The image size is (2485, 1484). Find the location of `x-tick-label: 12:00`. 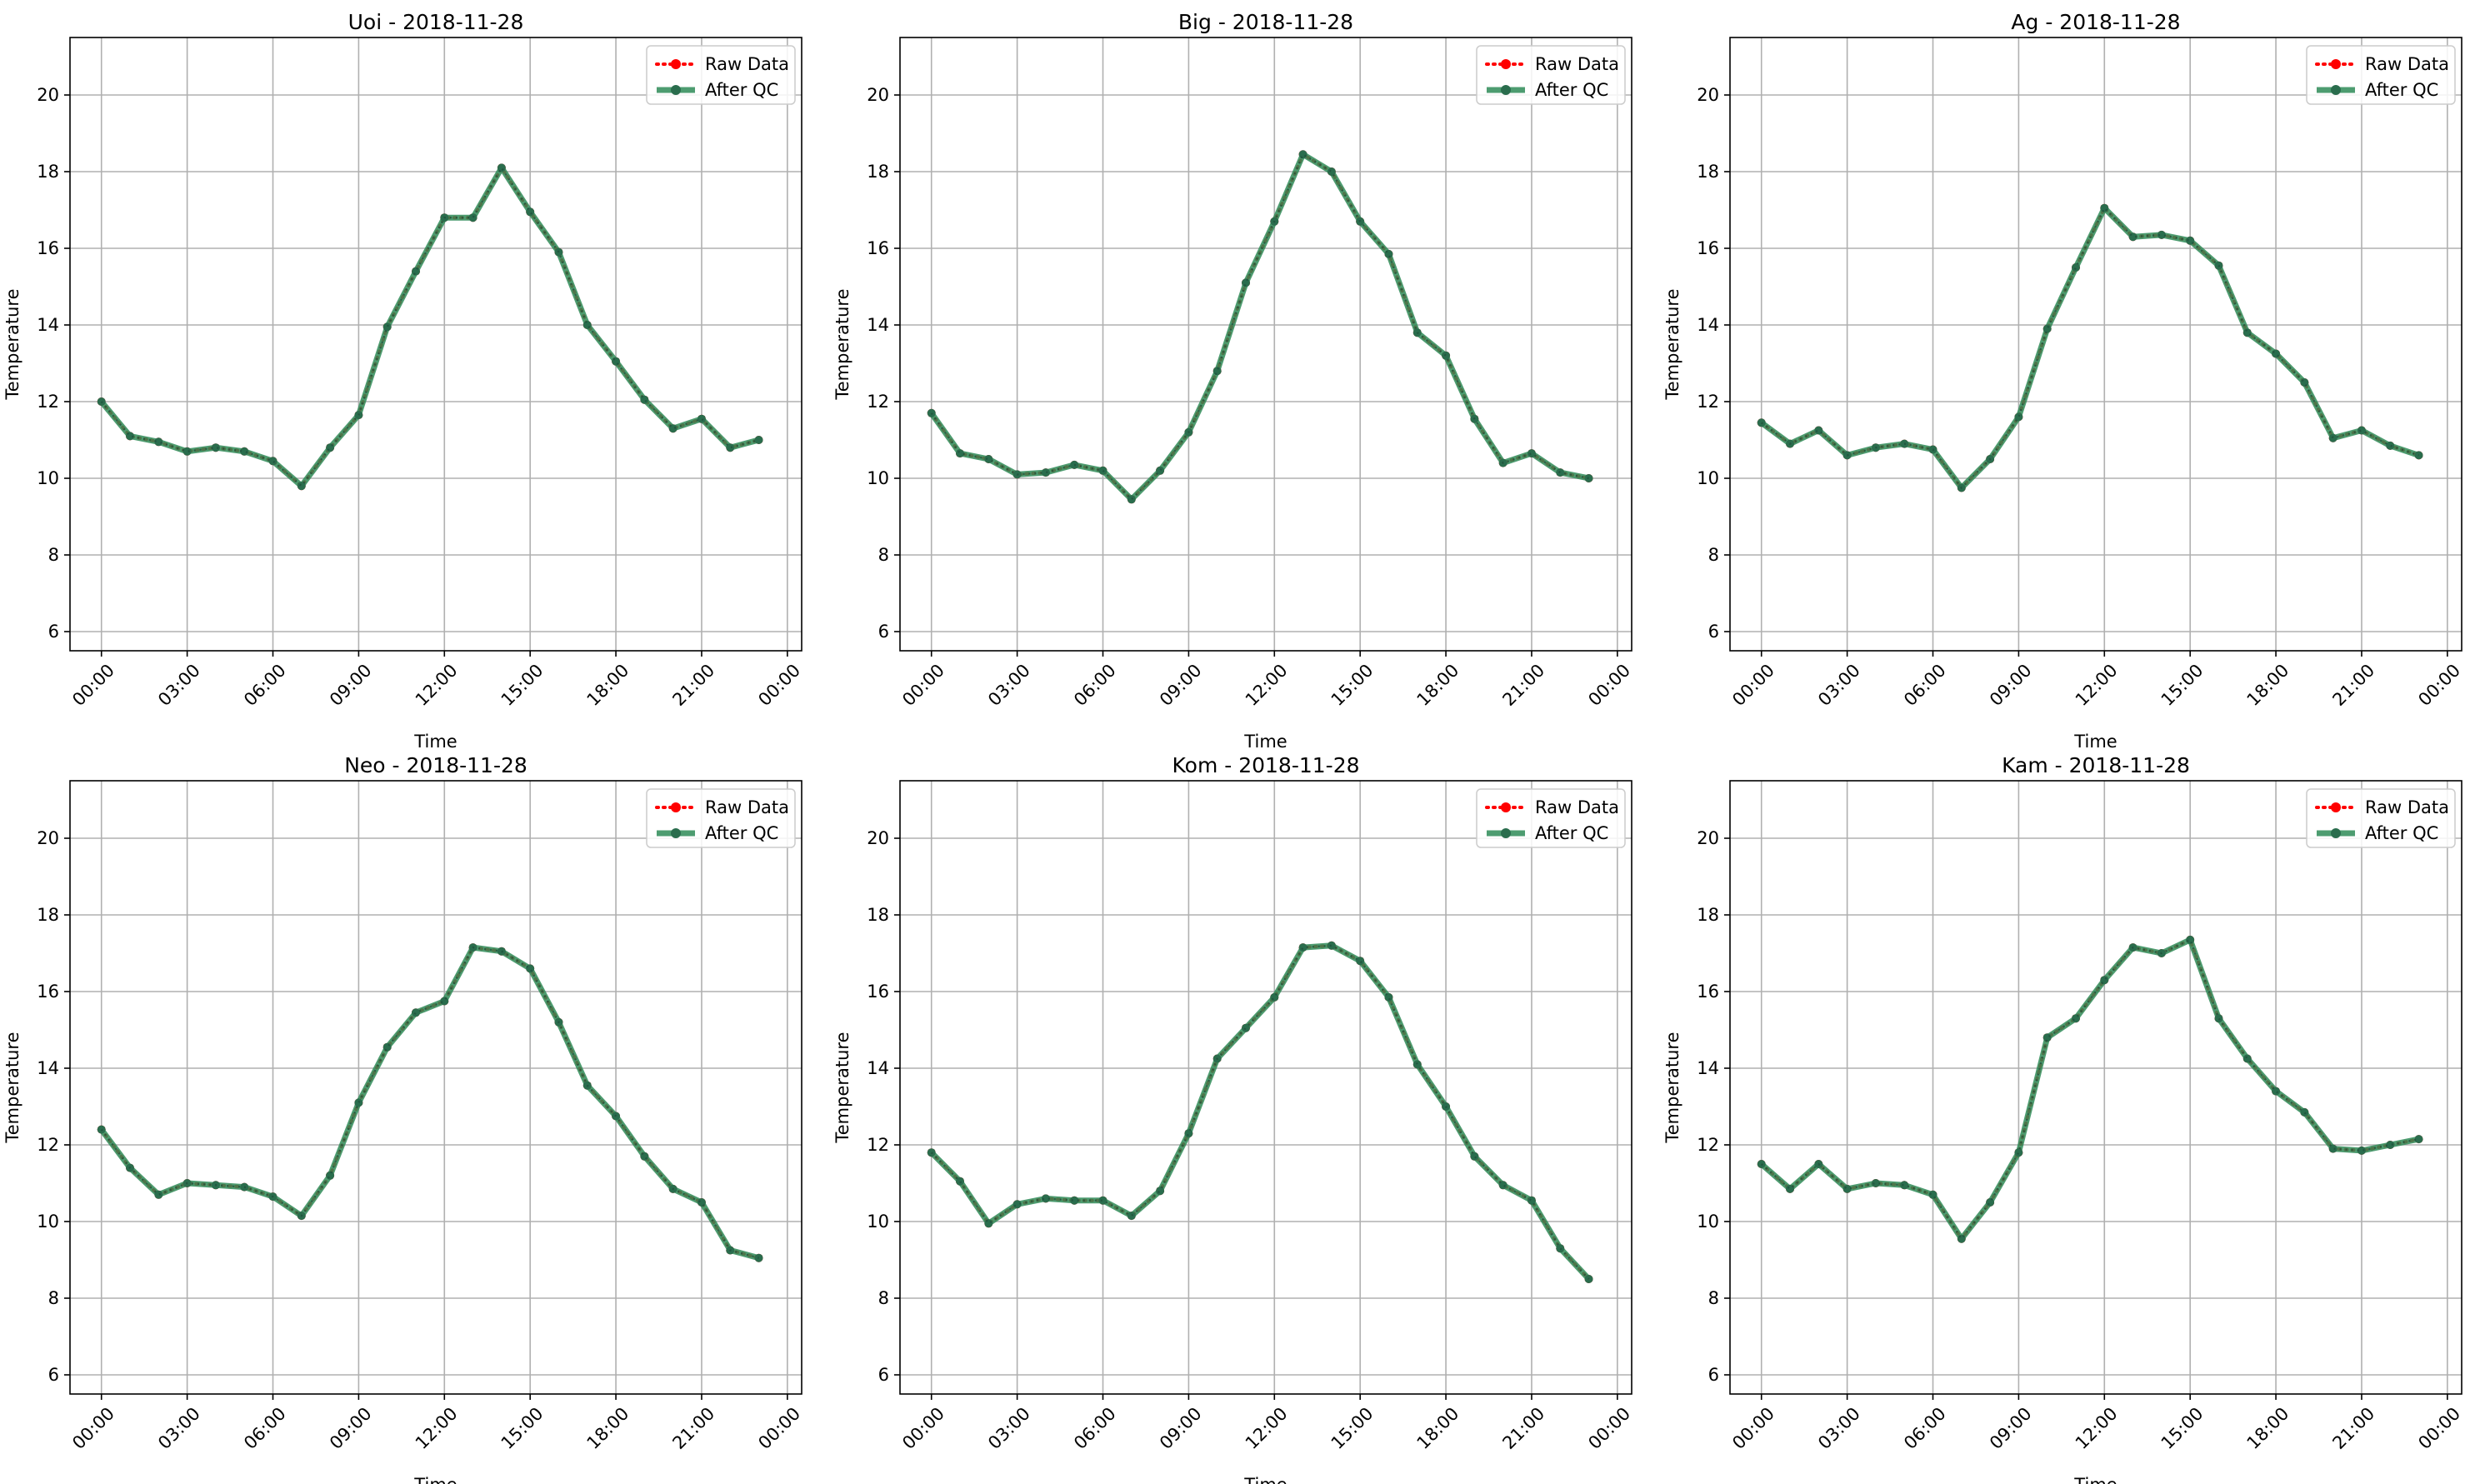

x-tick-label: 12:00 is located at coordinates (2097, 1428).